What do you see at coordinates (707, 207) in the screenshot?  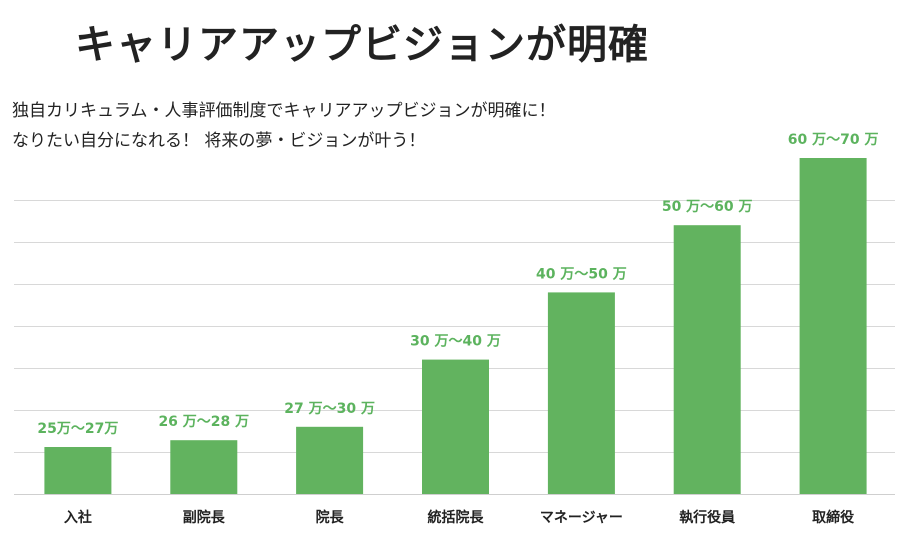 I see `value-label: 50 万〜60 万` at bounding box center [707, 207].